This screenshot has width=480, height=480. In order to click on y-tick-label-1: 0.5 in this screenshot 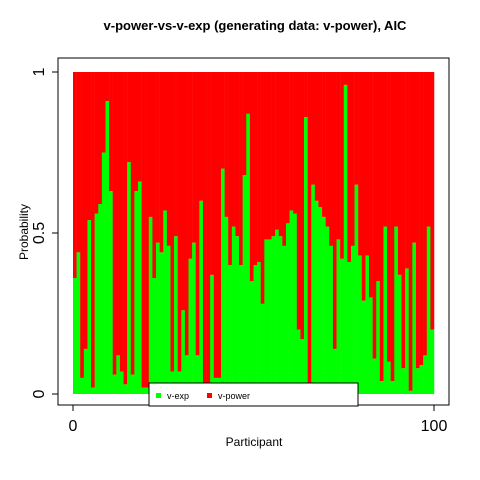, I will do `click(39, 233)`.